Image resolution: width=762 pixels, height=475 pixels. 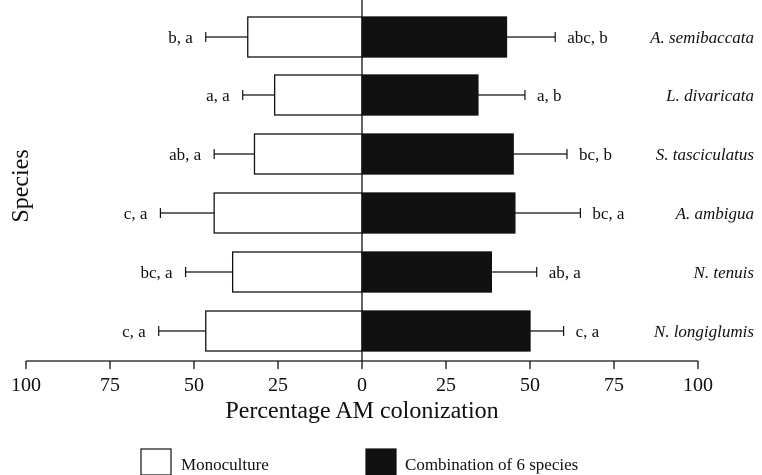 I want to click on legend-label-monoculture: Monoculture, so click(x=225, y=464).